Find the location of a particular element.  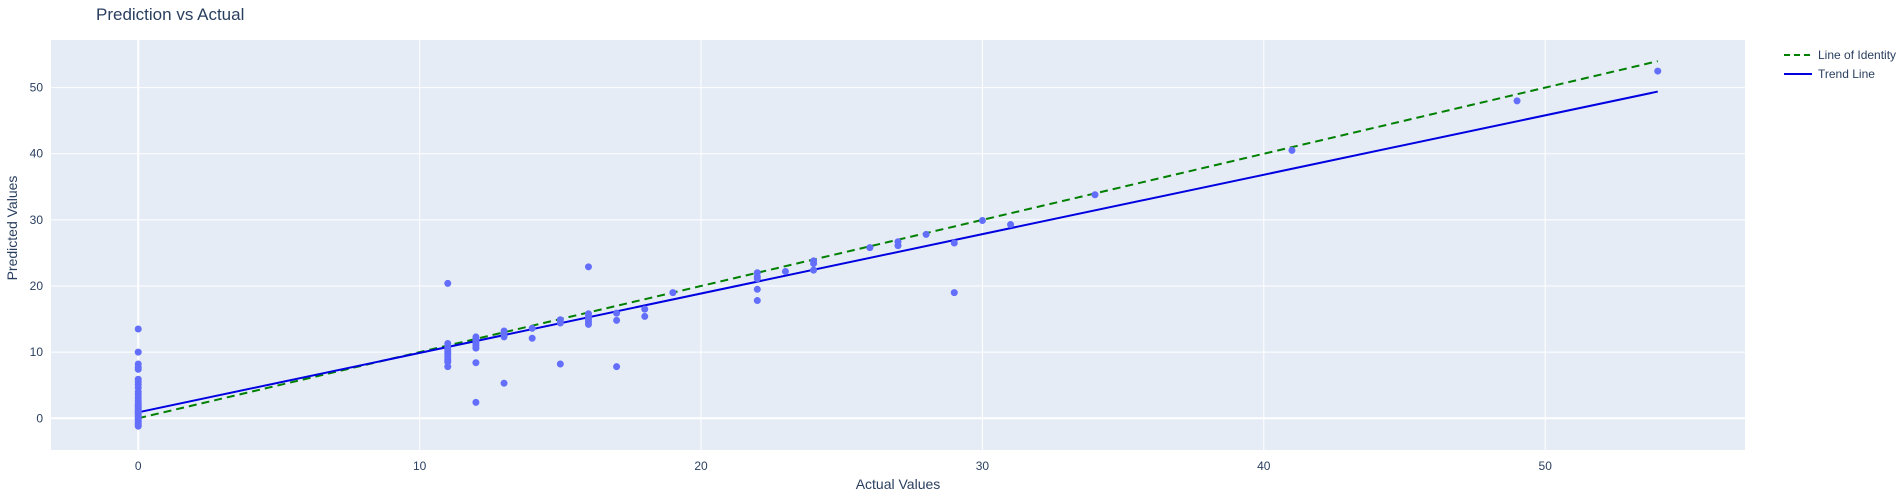

legend-item-identity: Line of Identity is located at coordinates (1840, 55).